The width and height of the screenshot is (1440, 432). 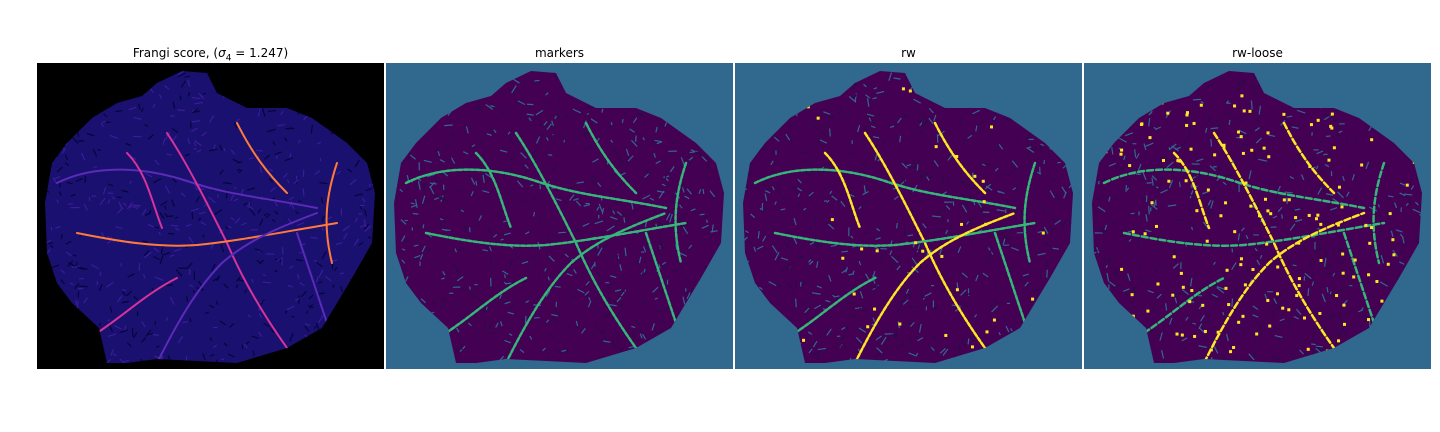 What do you see at coordinates (1257, 53) in the screenshot?
I see `rw-loose-panel-title: rw-loose` at bounding box center [1257, 53].